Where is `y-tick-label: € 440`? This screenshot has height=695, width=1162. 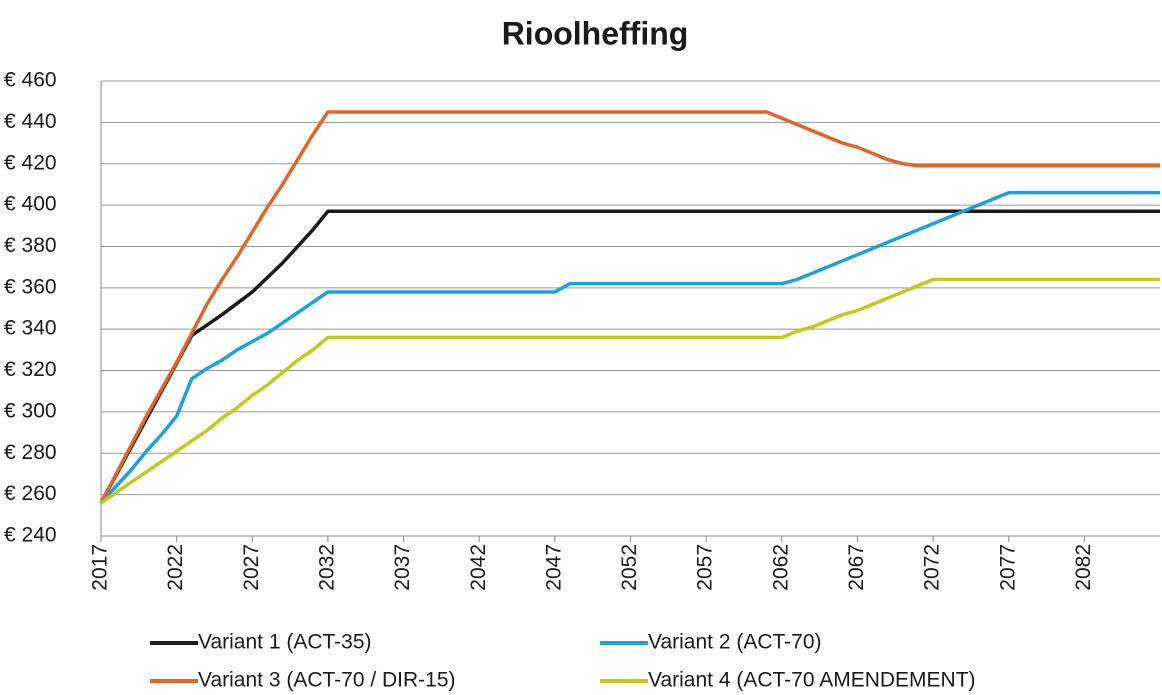 y-tick-label: € 440 is located at coordinates (30, 121).